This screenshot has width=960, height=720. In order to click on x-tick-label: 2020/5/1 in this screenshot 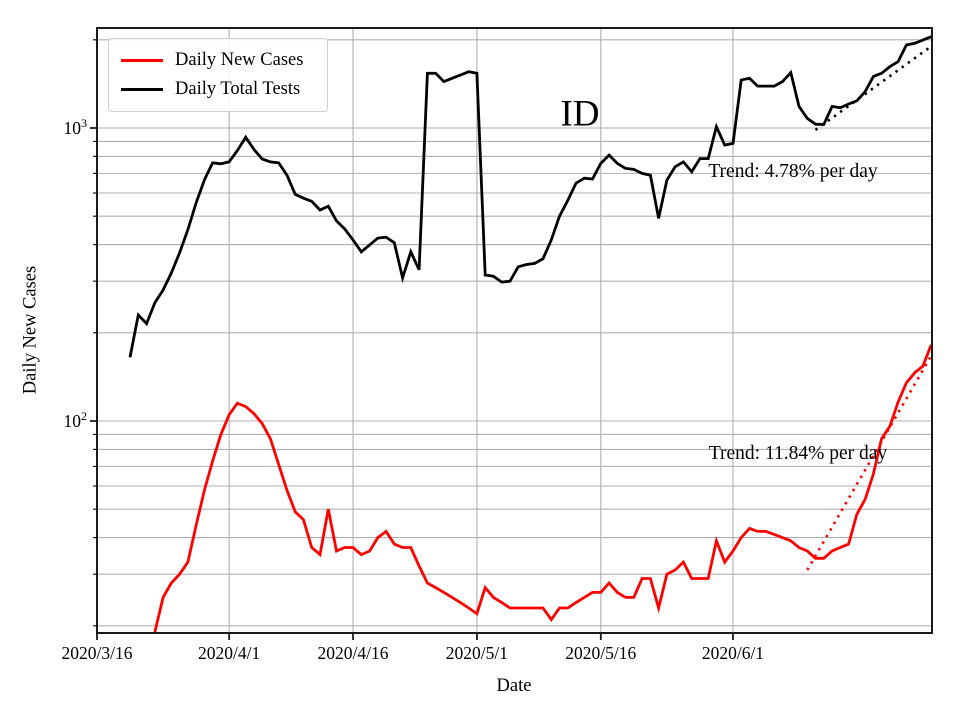, I will do `click(477, 653)`.